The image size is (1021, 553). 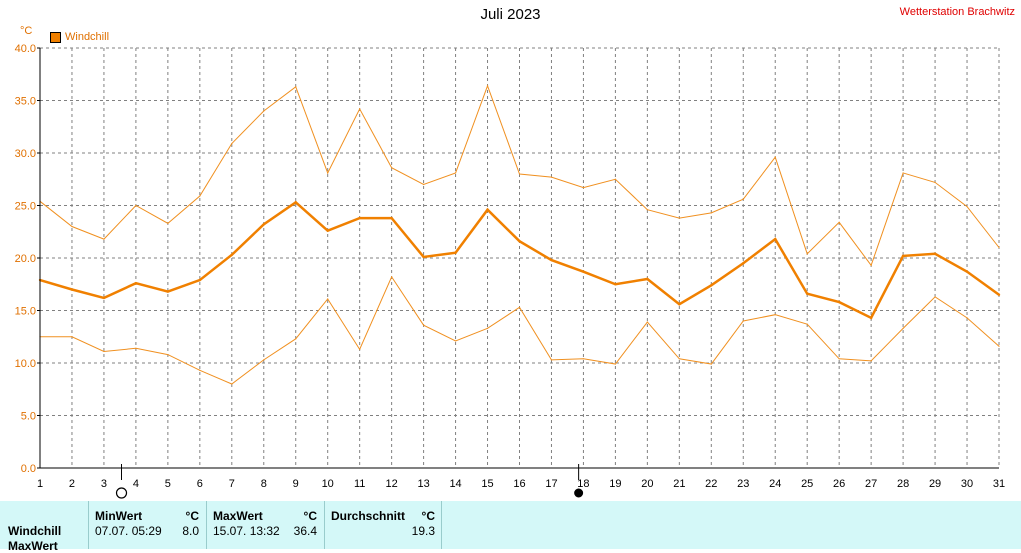 I want to click on x-tick-label: 6, so click(x=200, y=484).